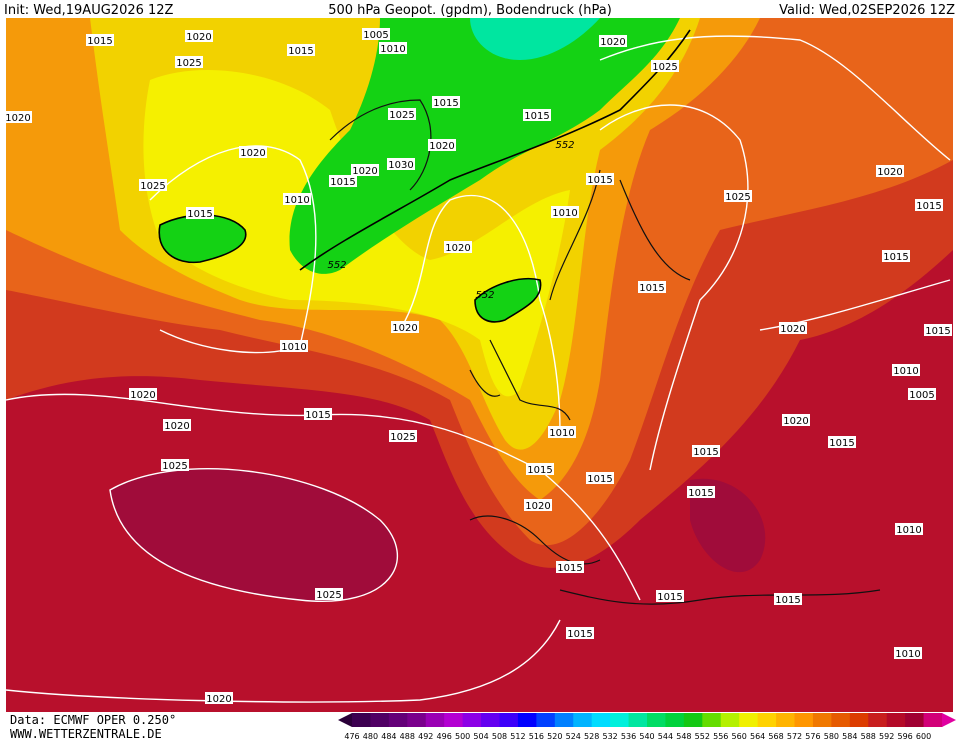 The height and width of the screenshot is (745, 959). I want to click on field-high, so click(728, 525).